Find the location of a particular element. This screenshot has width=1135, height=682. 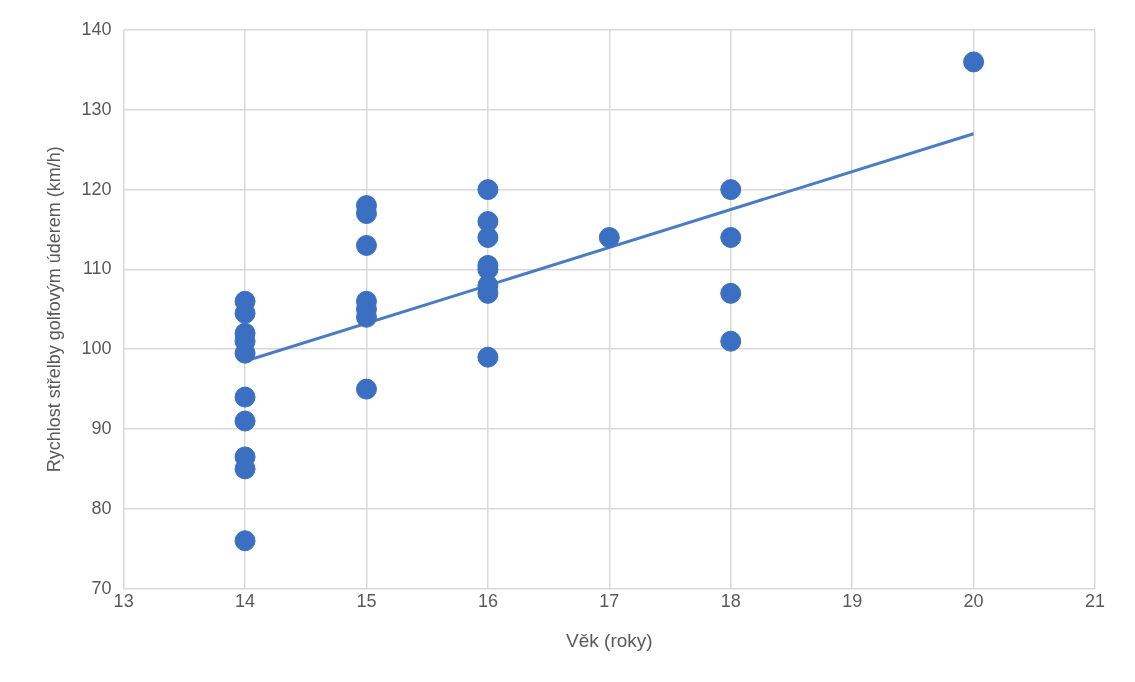

x-tick-label: 18 is located at coordinates (730, 601).